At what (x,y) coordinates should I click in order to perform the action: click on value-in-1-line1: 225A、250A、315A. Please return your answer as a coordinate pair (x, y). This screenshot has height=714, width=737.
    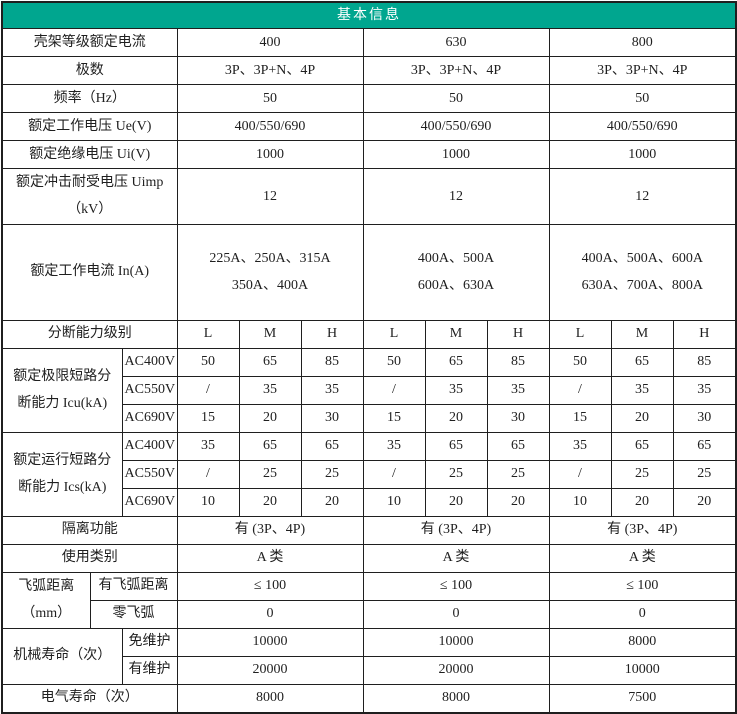
    Looking at the image, I should click on (270, 258).